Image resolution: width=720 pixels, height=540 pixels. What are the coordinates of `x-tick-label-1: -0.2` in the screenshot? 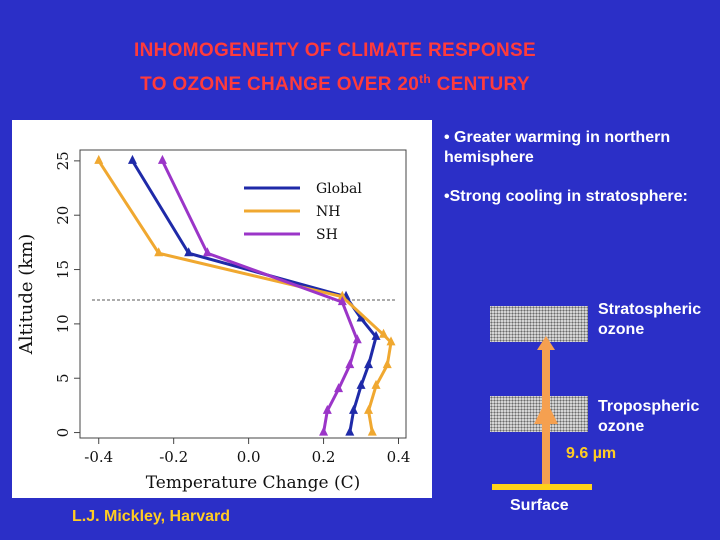 It's located at (173, 457).